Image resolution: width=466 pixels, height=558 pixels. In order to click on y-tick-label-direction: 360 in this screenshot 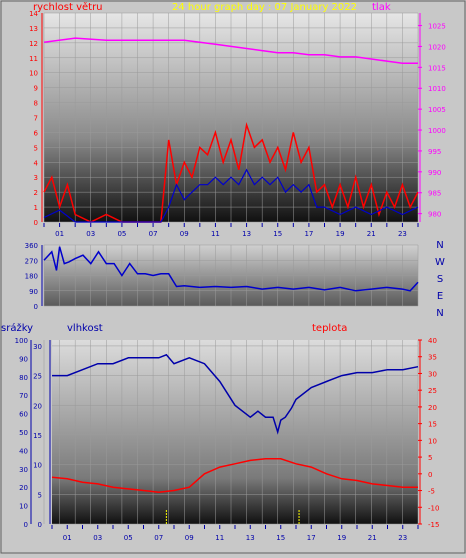, I will do `click(31, 246)`.